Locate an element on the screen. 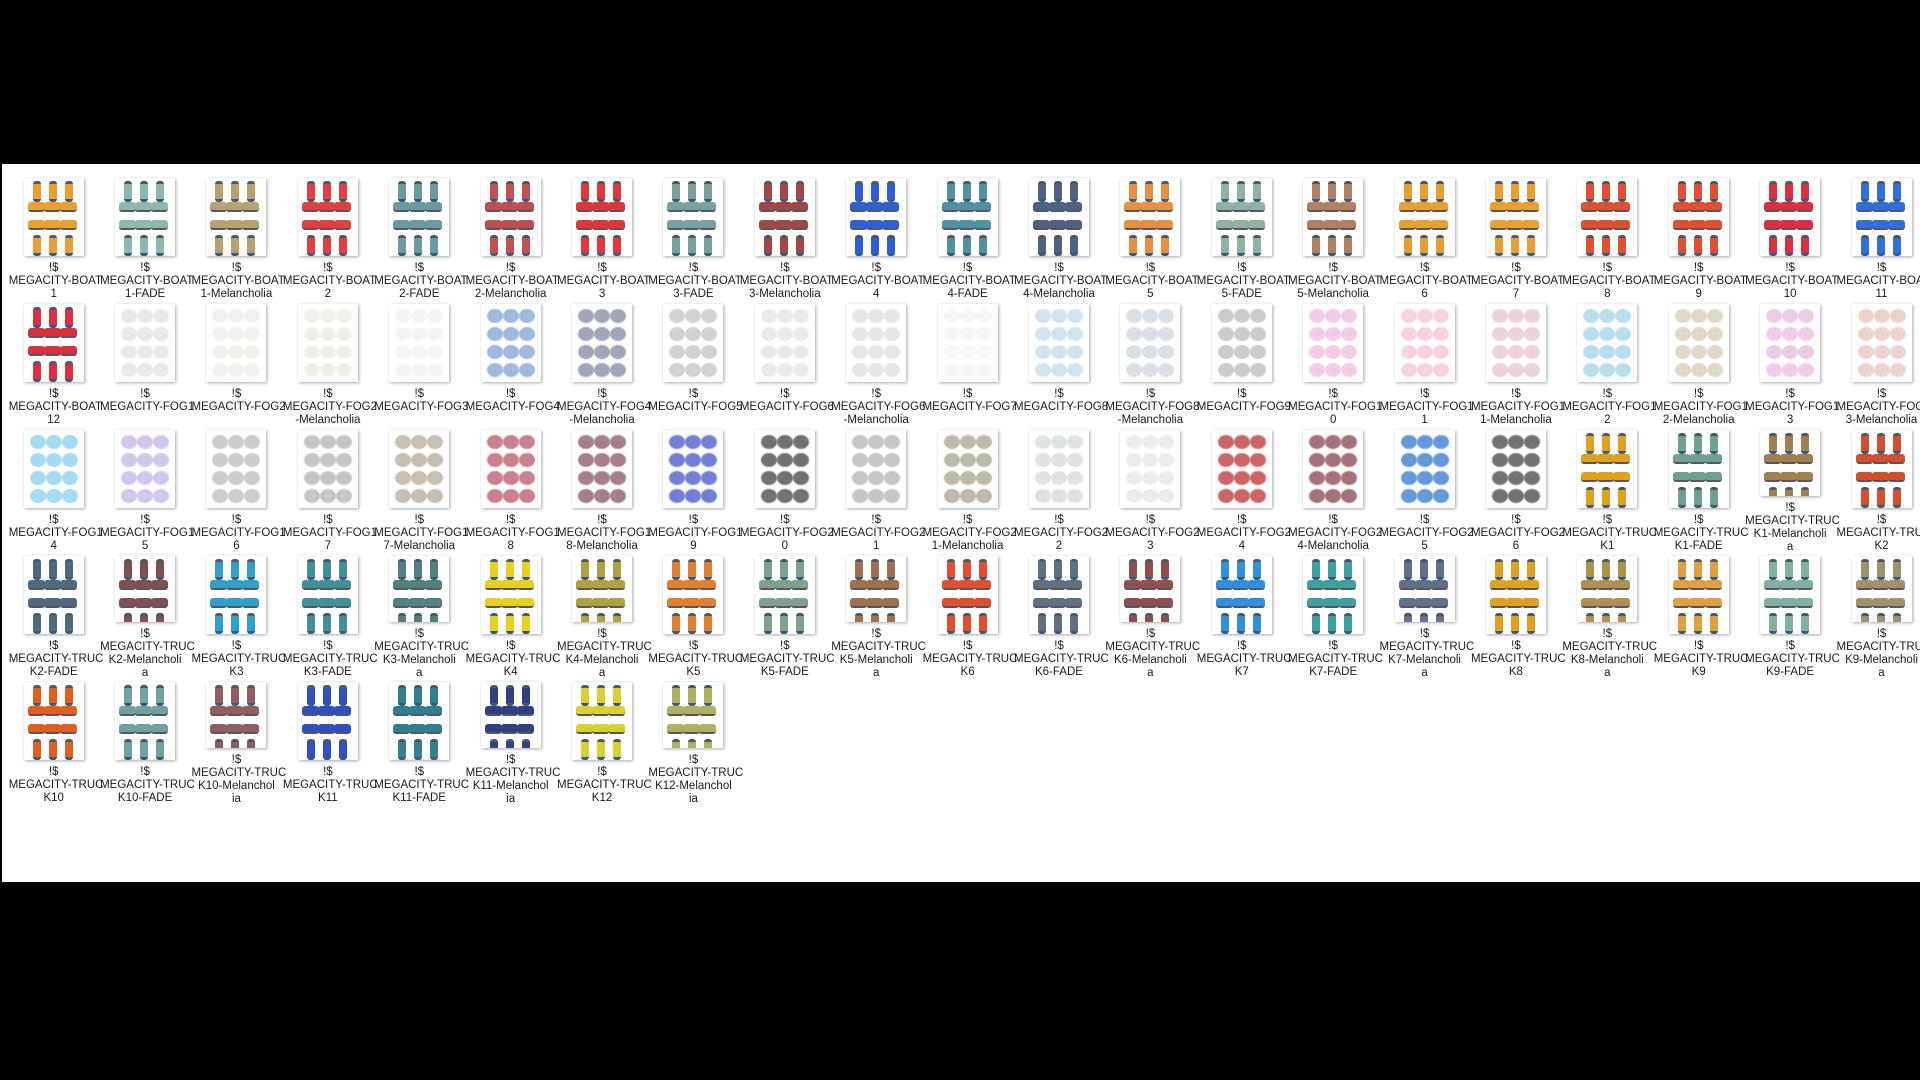 This screenshot has width=1920, height=1080. file-item: !$ MEGACITY-FOG2 -Melancholia is located at coordinates (329, 365).